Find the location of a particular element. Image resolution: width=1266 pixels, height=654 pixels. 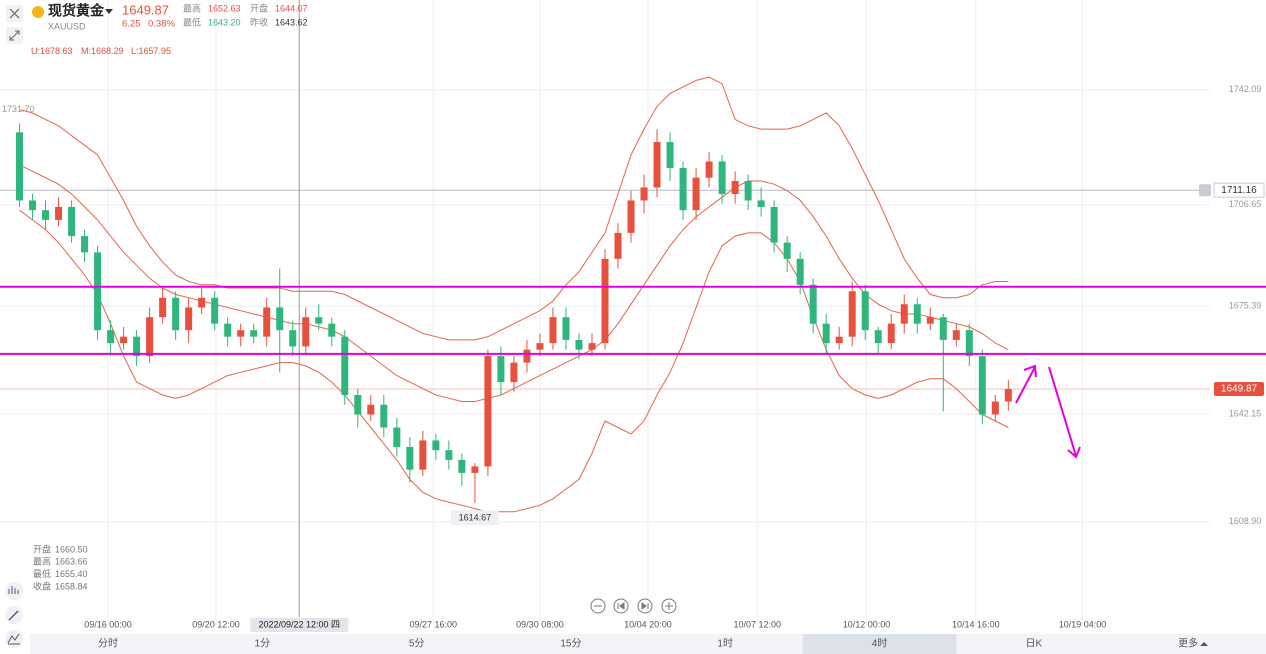

band-value: 1668.29 is located at coordinates (107, 51).